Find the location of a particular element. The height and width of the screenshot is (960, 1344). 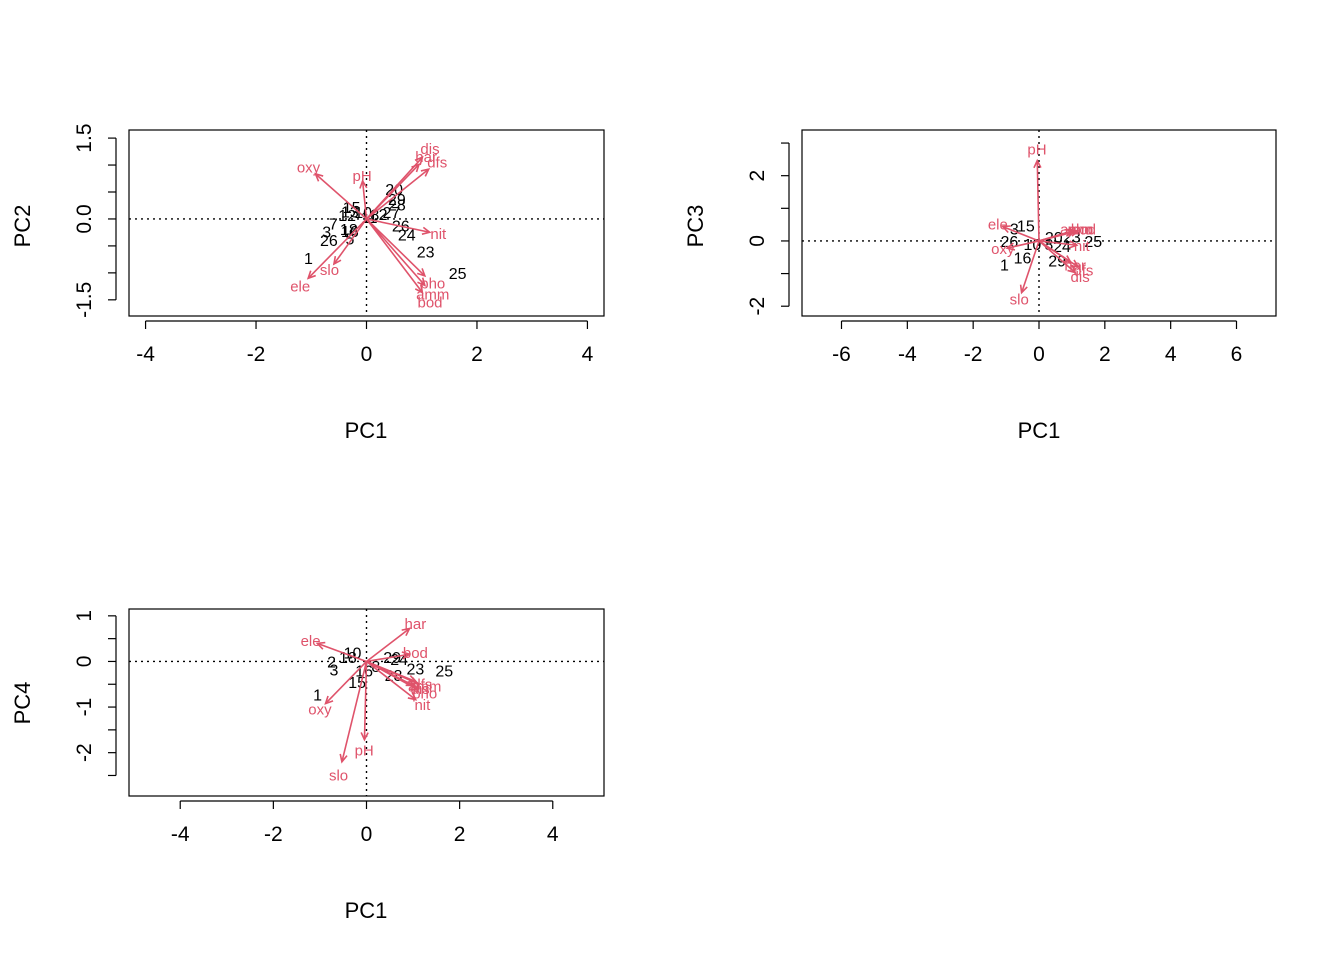

y-axis-label: PC4 is located at coordinates (22, 703).